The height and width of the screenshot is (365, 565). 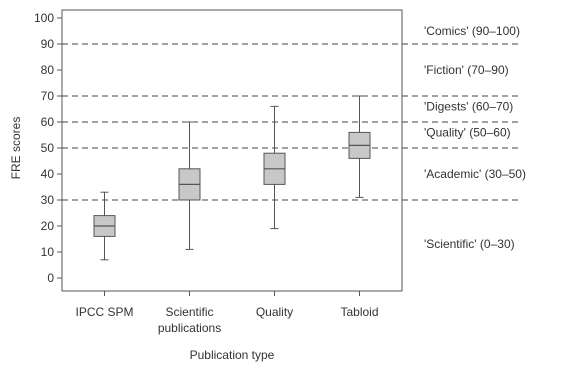 I want to click on y-tick-label-9: 90, so click(x=48, y=44).